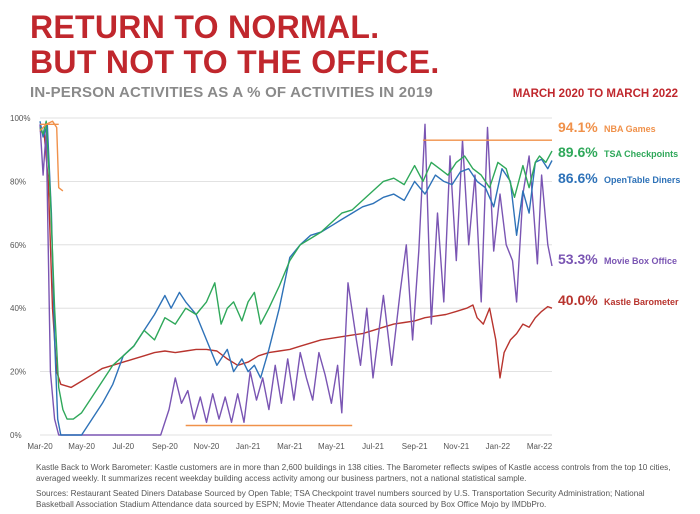 Image resolution: width=700 pixels, height=514 pixels. Describe the element at coordinates (642, 180) in the screenshot. I see `opentable-legend-label: OpenTable Diners` at that location.